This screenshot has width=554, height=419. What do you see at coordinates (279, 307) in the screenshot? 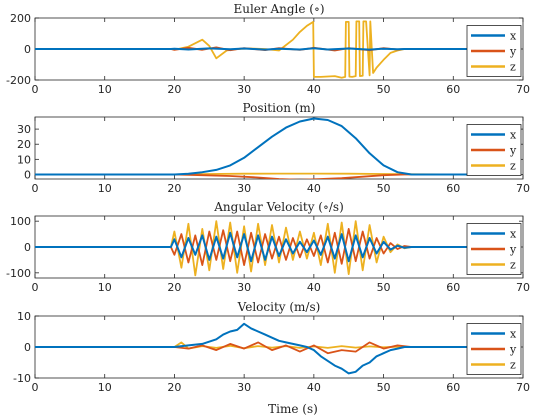
I see `subplot-title: Velocity (m/s)` at bounding box center [279, 307].